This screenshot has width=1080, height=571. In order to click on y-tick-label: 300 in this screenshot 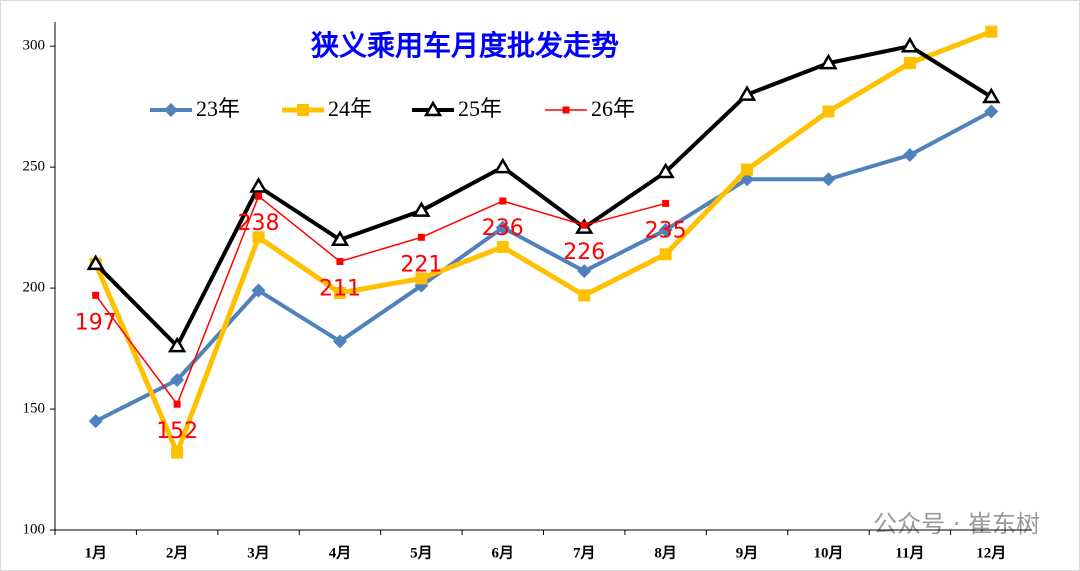, I will do `click(34, 46)`.